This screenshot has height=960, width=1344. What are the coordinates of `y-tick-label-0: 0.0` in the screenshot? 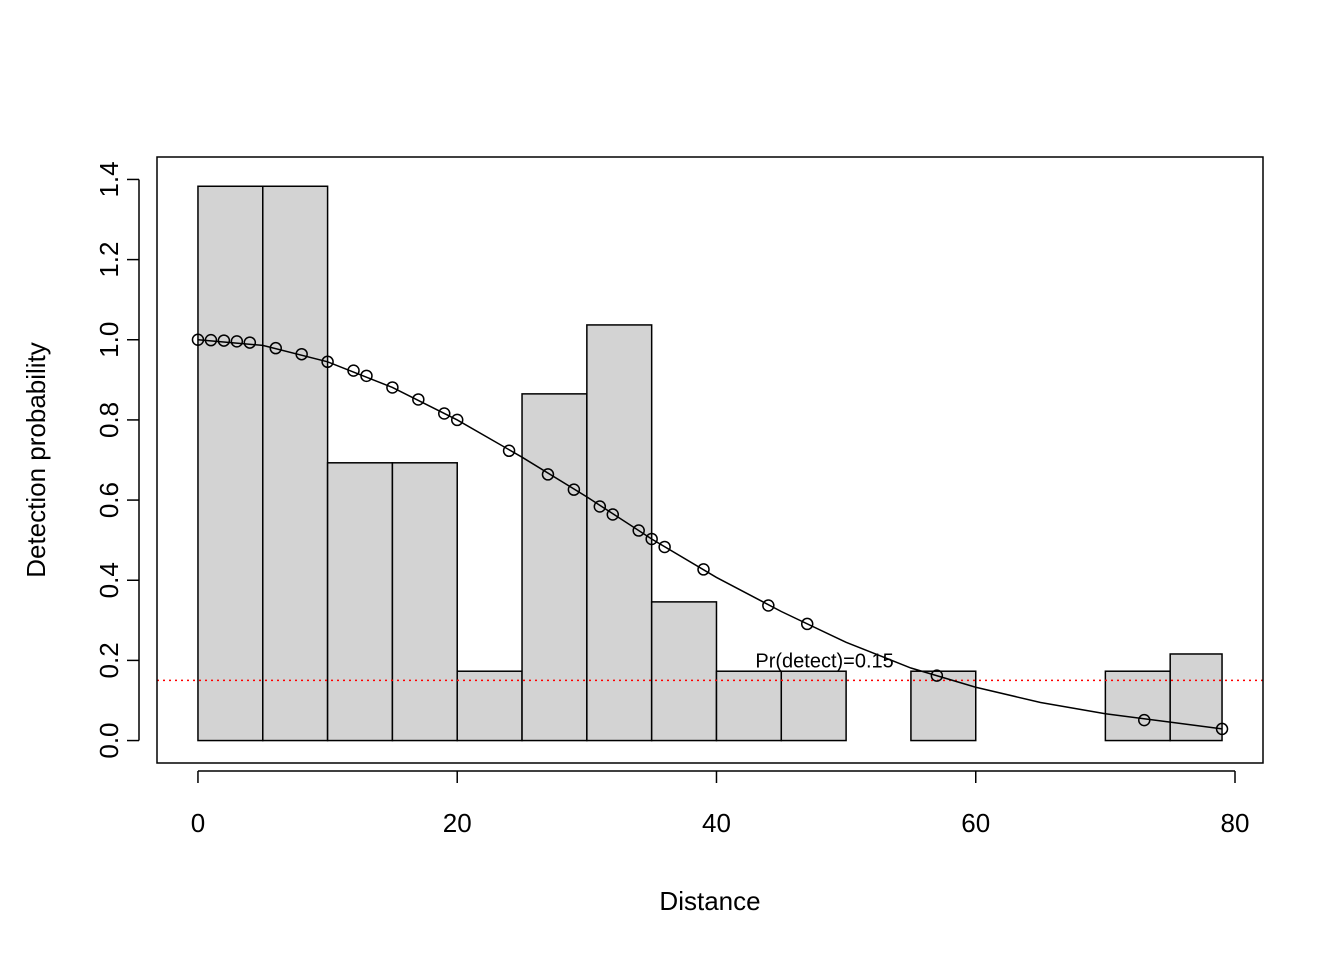 It's located at (109, 740).